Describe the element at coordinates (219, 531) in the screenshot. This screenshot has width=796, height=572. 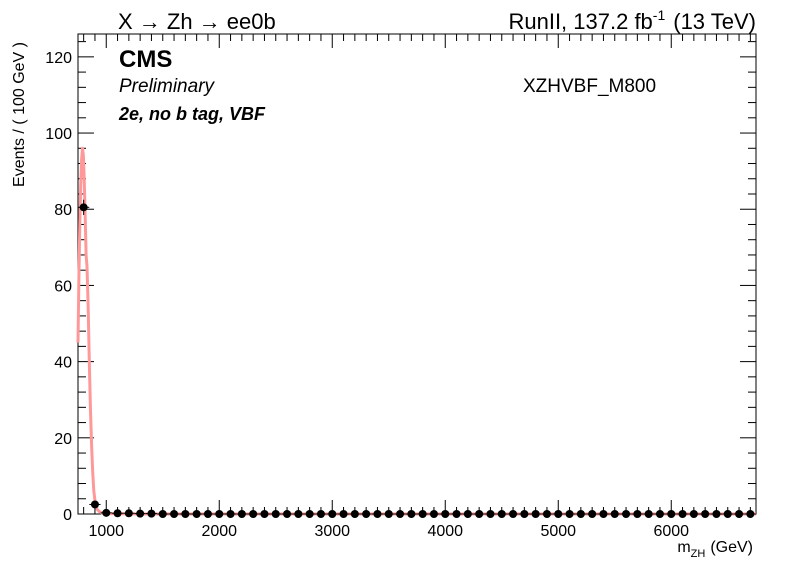
I see `x-tick-label: 2000` at that location.